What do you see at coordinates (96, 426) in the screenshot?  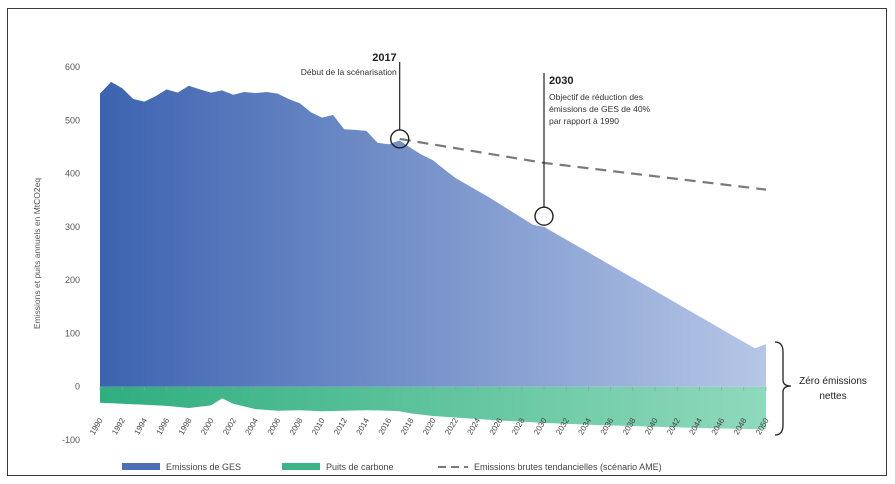 I see `x-tick-label: 1990` at bounding box center [96, 426].